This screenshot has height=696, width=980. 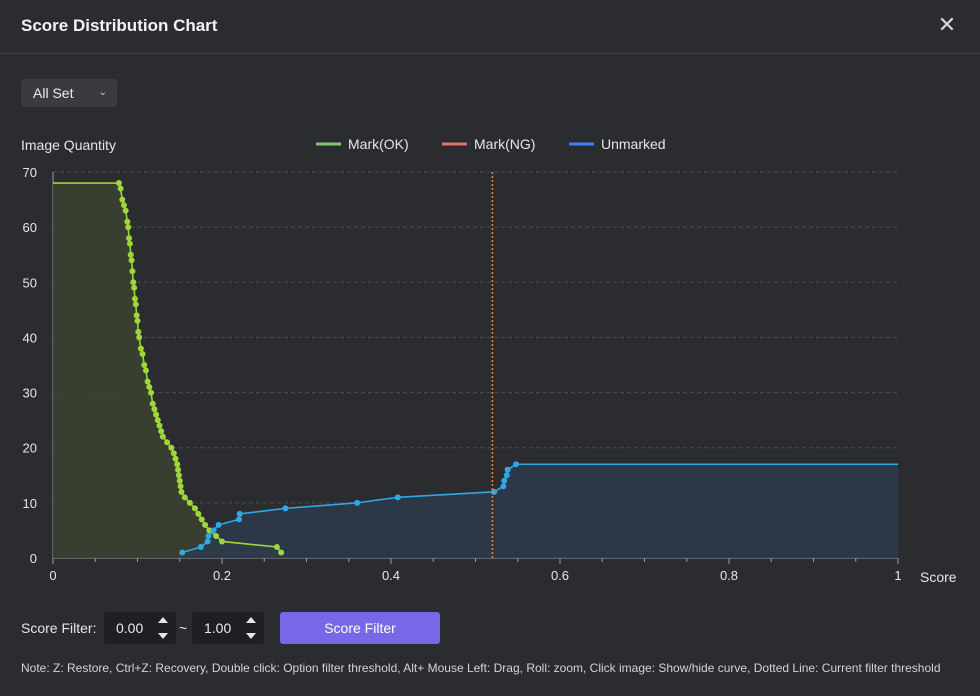 I want to click on score-min-stepper: 0.00, so click(x=140, y=628).